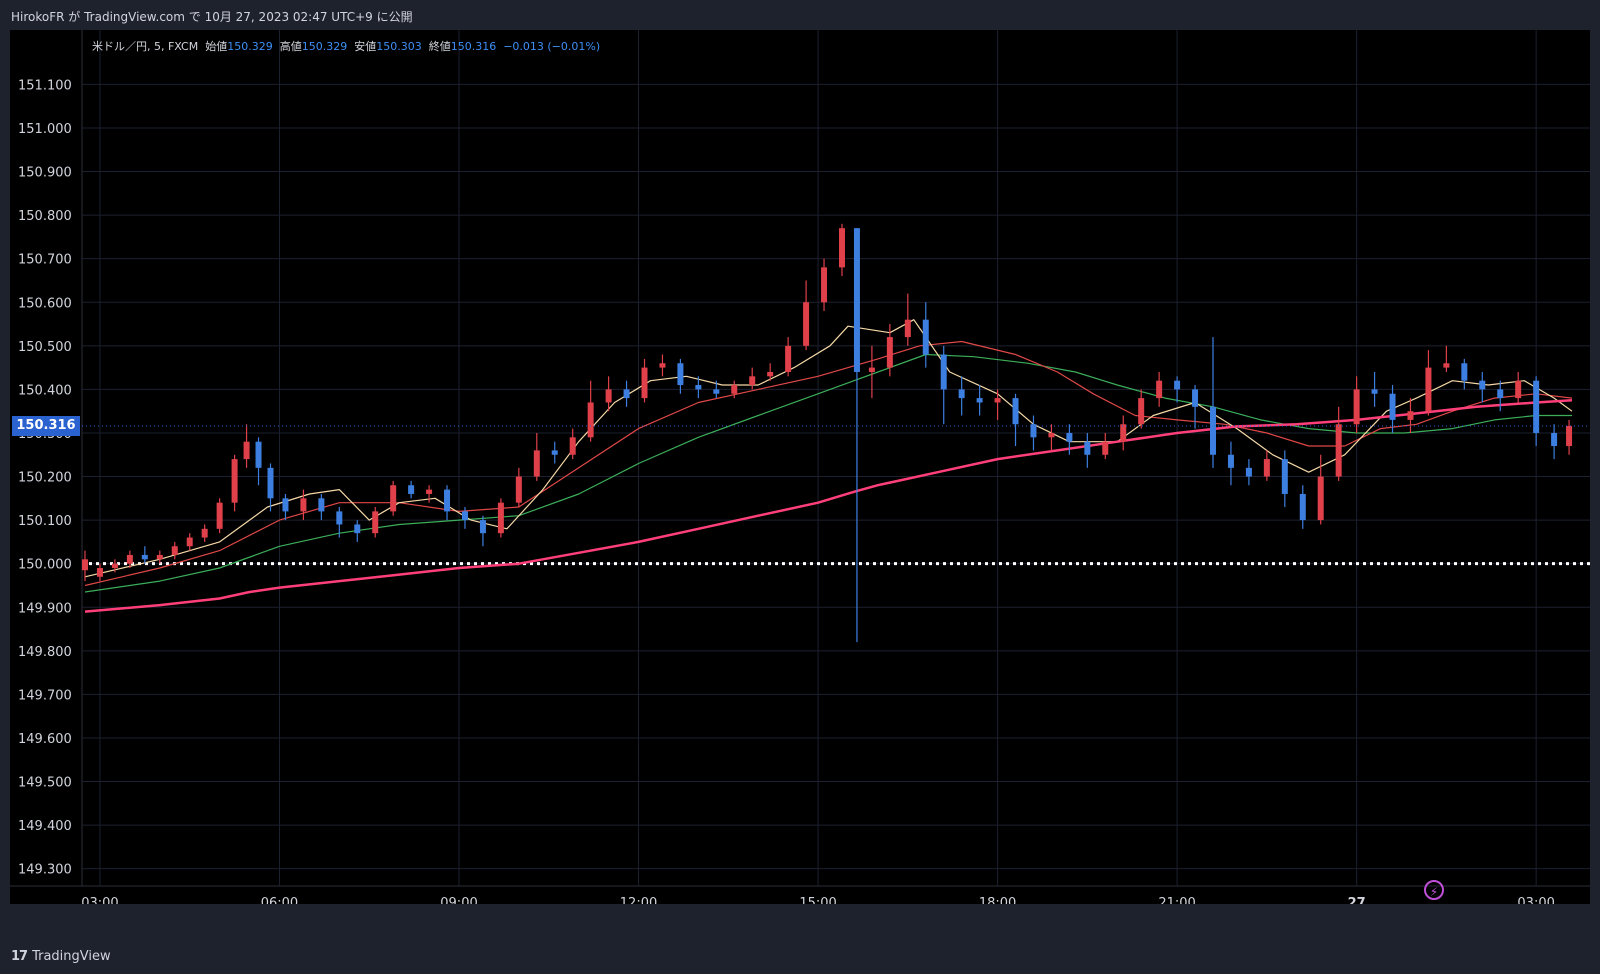  I want to click on brand: 17 TradingView, so click(61, 956).